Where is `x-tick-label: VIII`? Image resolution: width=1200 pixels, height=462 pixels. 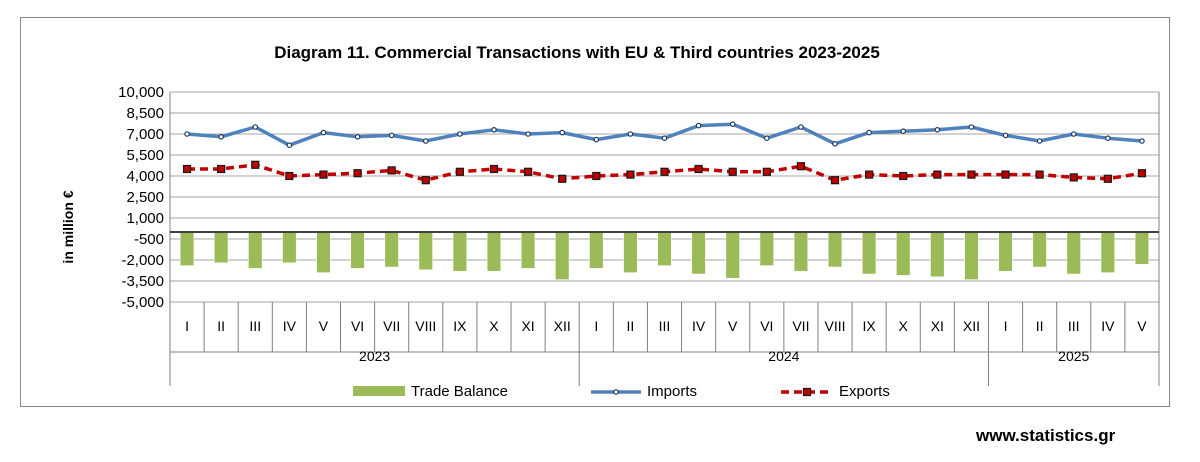 x-tick-label: VIII is located at coordinates (425, 326).